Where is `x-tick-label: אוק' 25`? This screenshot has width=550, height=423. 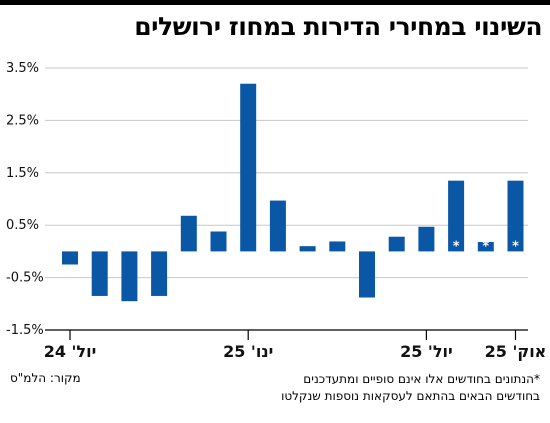 x-tick-label: אוק' 25 is located at coordinates (516, 351).